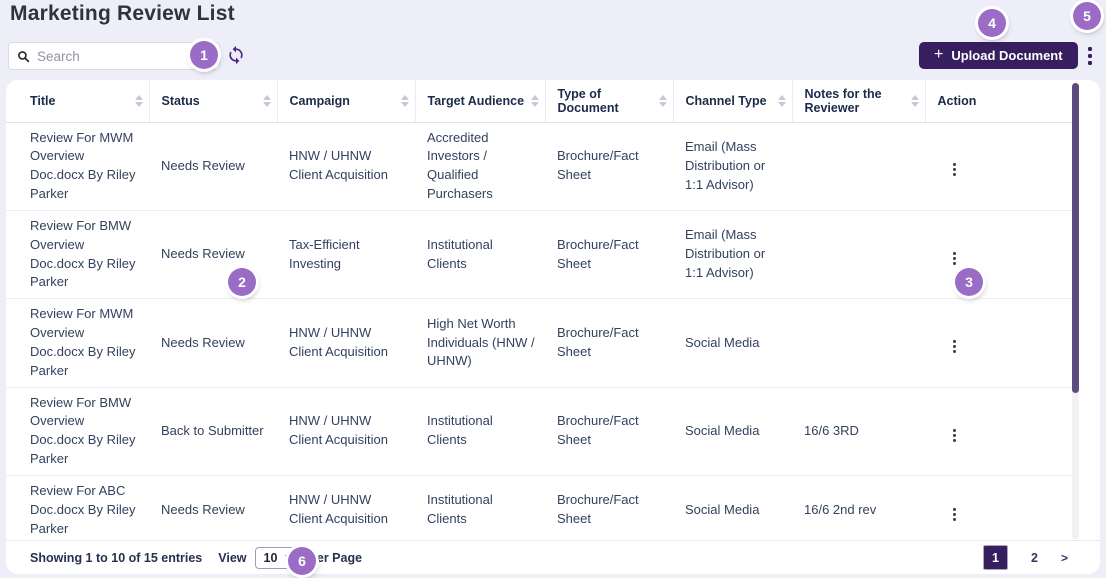  What do you see at coordinates (480, 101) in the screenshot?
I see `column-header-target-audience: Target Audience` at bounding box center [480, 101].